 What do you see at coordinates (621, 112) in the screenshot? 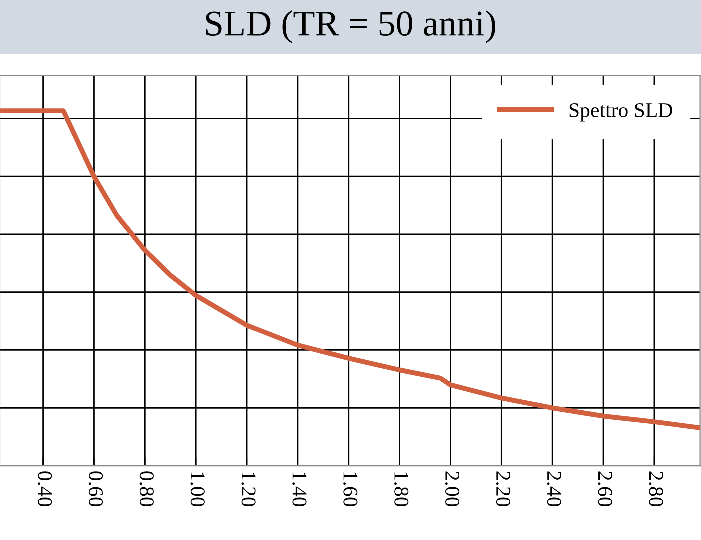
I see `legend-label: Spettro SLD` at bounding box center [621, 112].